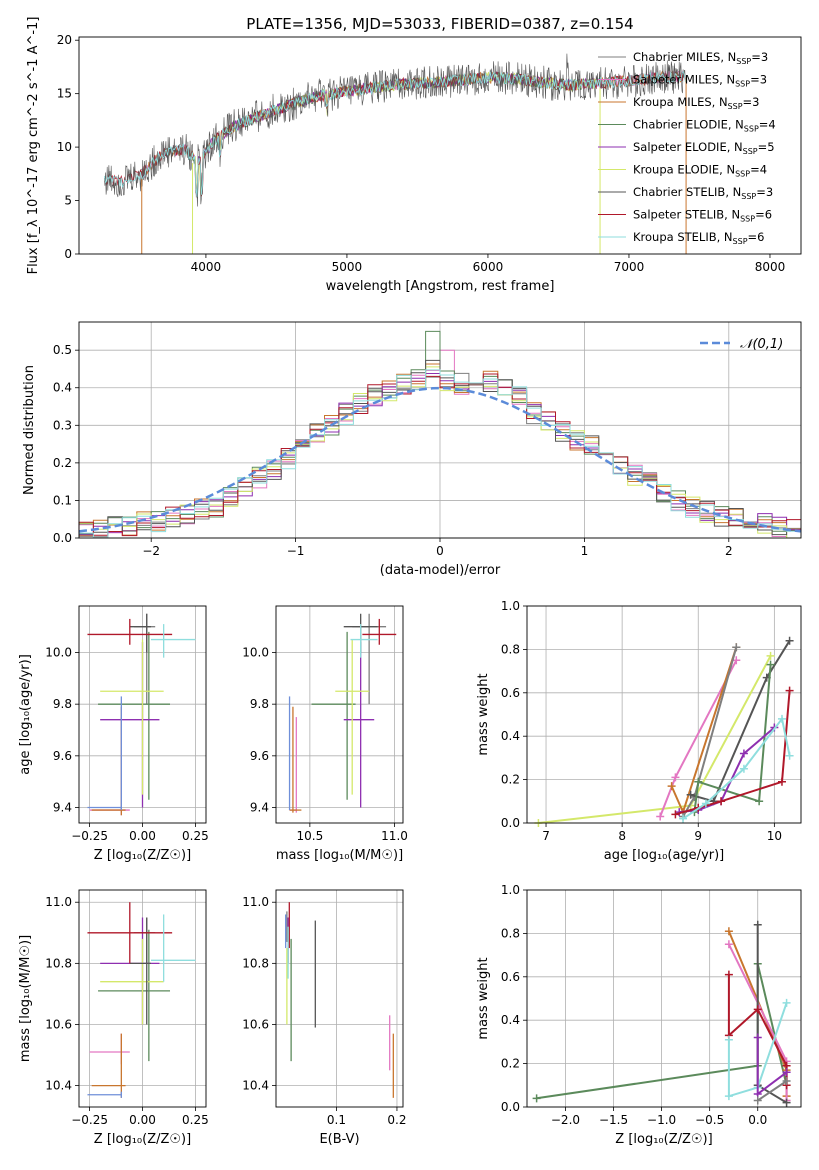  I want to click on y-tick-label: 0, so click(68, 254).